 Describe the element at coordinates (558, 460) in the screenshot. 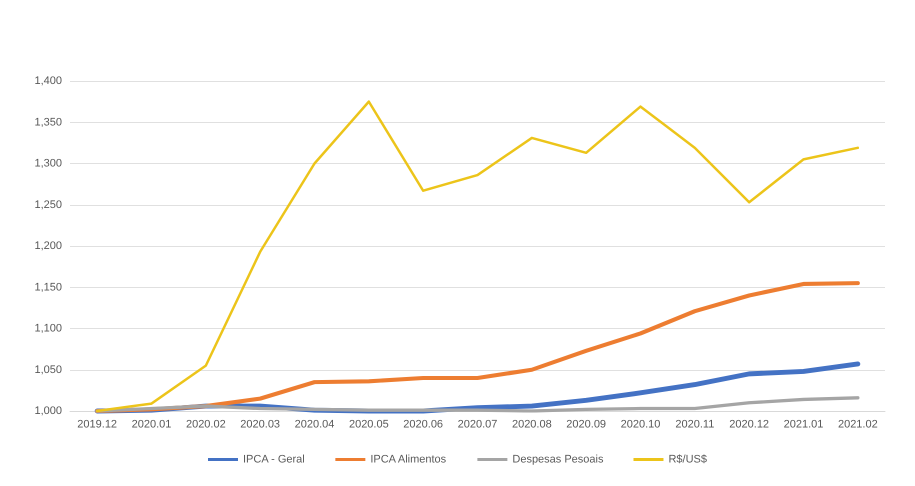

I see `legend-label: Despesas Pesoais` at that location.